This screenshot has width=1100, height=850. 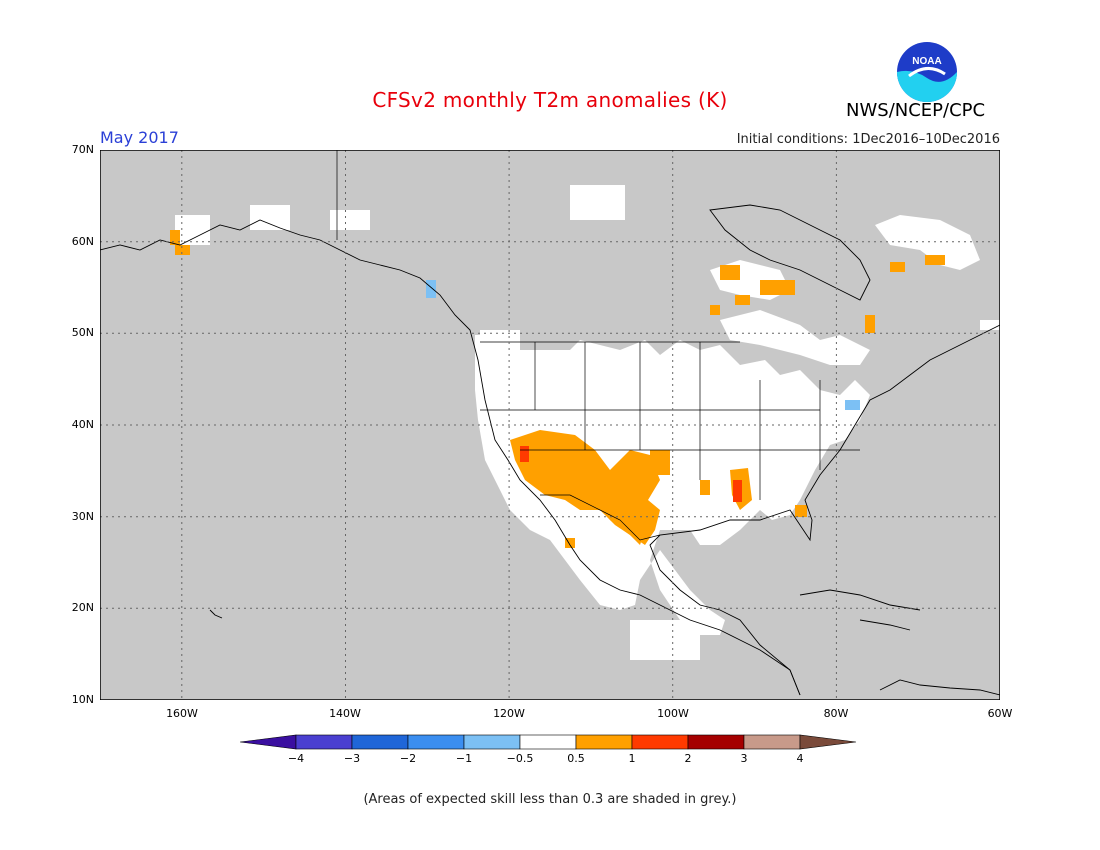 I want to click on color-legend, so click(x=548, y=742).